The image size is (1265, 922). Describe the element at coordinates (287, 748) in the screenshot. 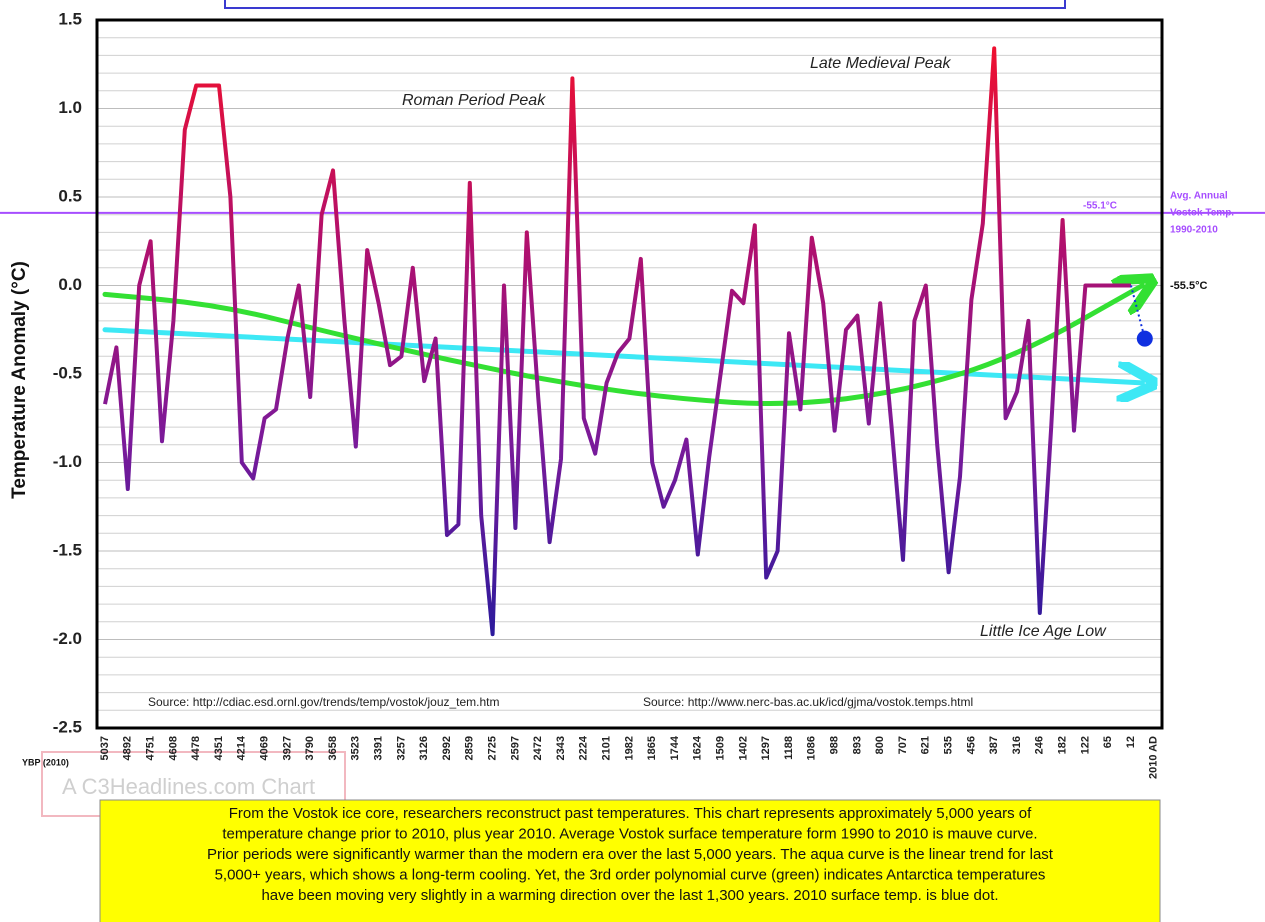

I see `x-tick-label: 3927` at that location.